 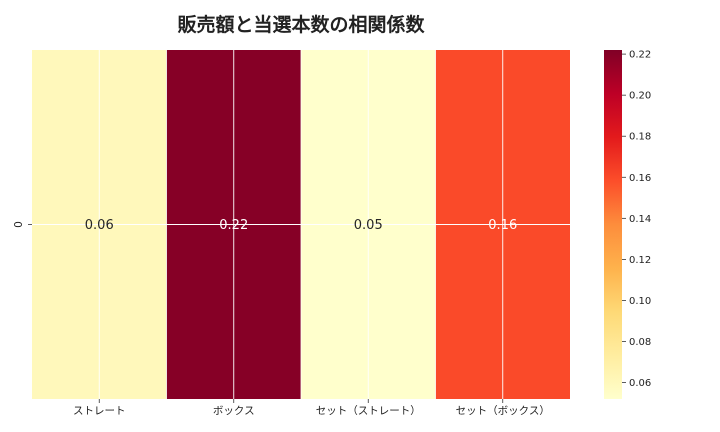 I want to click on colorbar-tick-label: 0.08, so click(x=640, y=342).